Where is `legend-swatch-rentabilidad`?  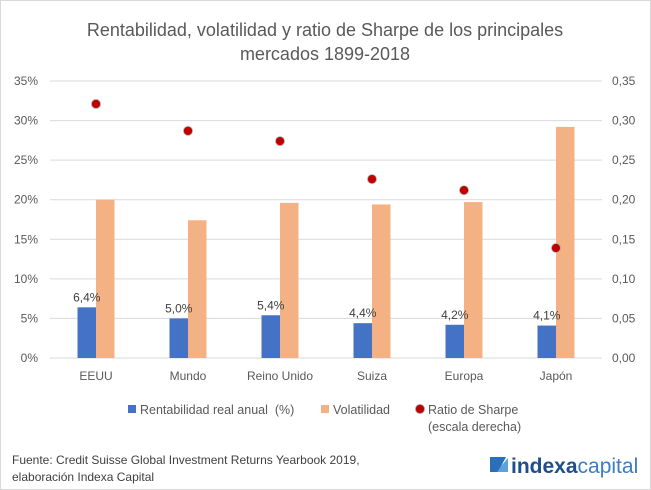 legend-swatch-rentabilidad is located at coordinates (132, 409).